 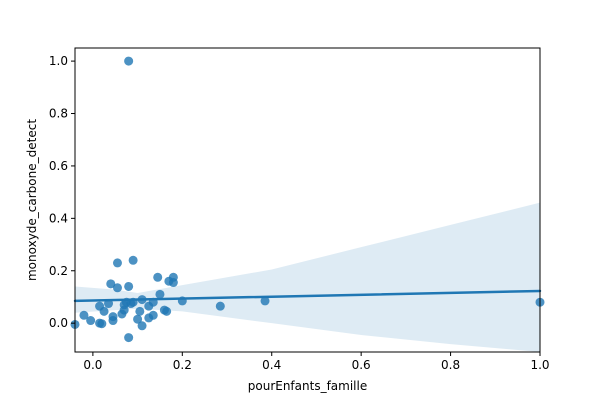 What do you see at coordinates (316, 362) in the screenshot?
I see `x-axis-ticks: 0.0 0.2 0.4 0.6 0.8 1.0` at bounding box center [316, 362].